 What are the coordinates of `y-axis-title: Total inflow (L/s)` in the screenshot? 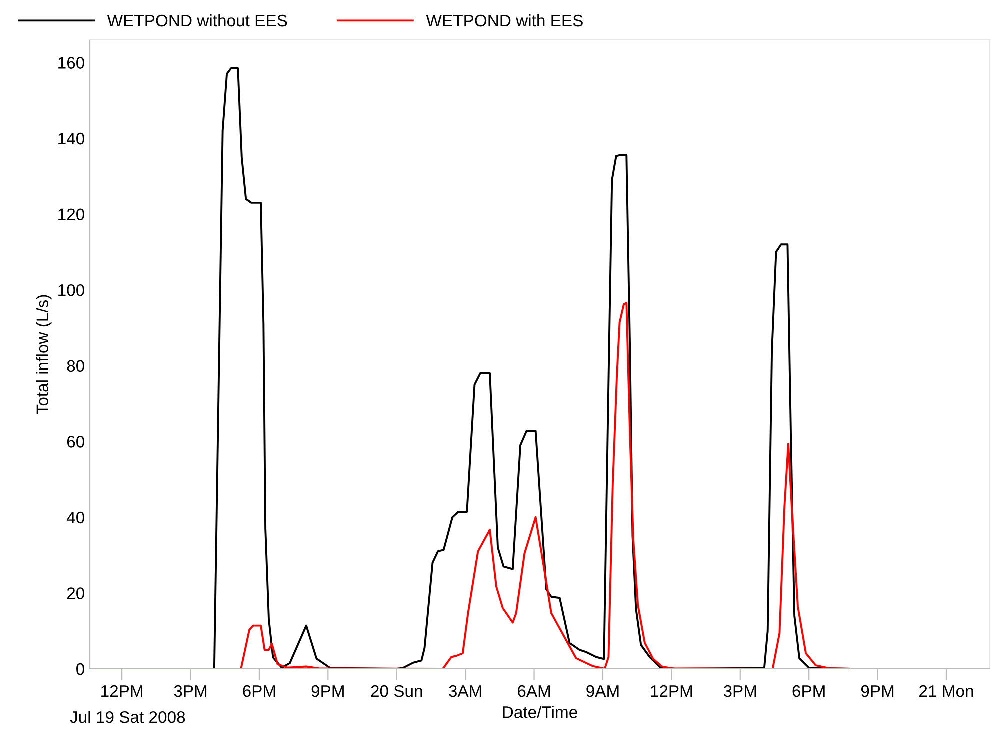 It's located at (44, 354).